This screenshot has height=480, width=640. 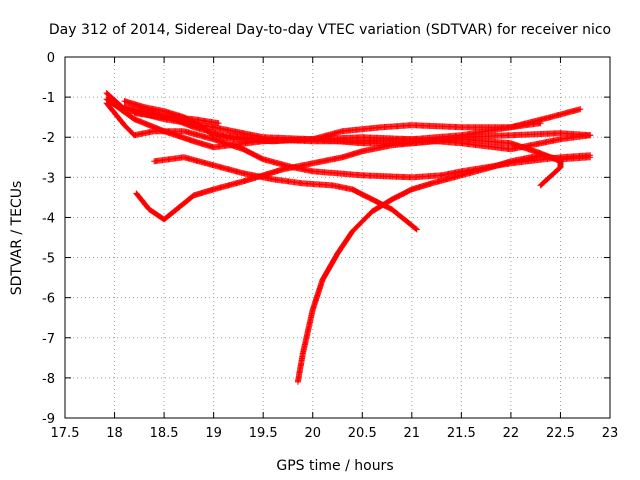 What do you see at coordinates (312, 433) in the screenshot?
I see `x-tick-label: 20` at bounding box center [312, 433].